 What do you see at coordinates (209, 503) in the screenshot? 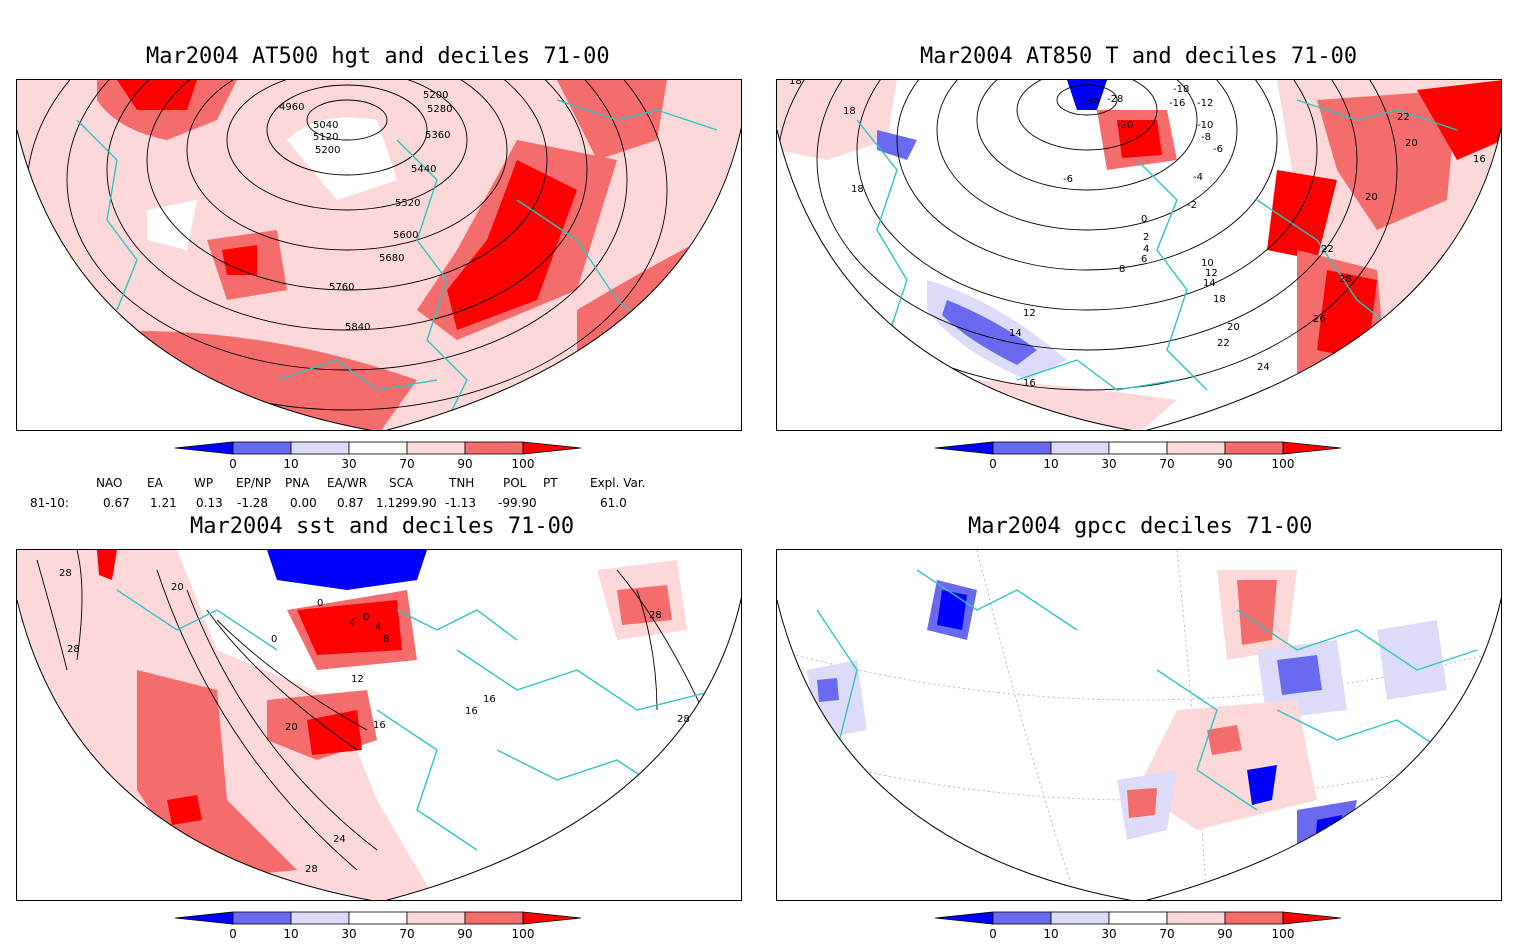
I see `index-value: 0.13` at bounding box center [209, 503].